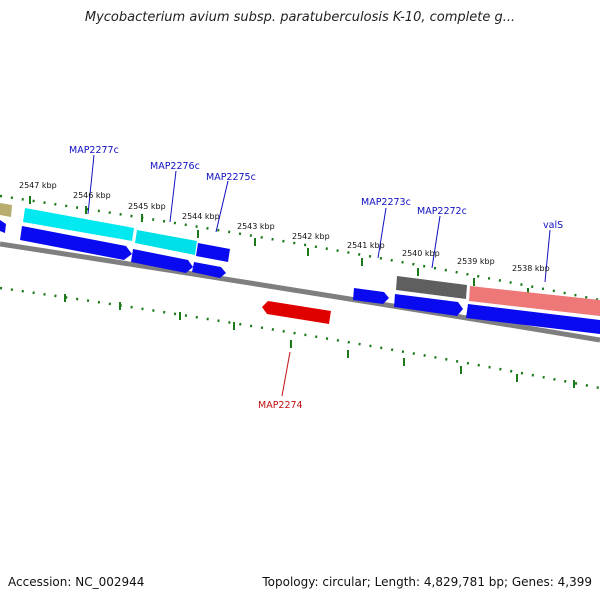 This screenshot has width=600, height=600. What do you see at coordinates (476, 261) in the screenshot?
I see `scale-label: 2539 kbp` at bounding box center [476, 261].